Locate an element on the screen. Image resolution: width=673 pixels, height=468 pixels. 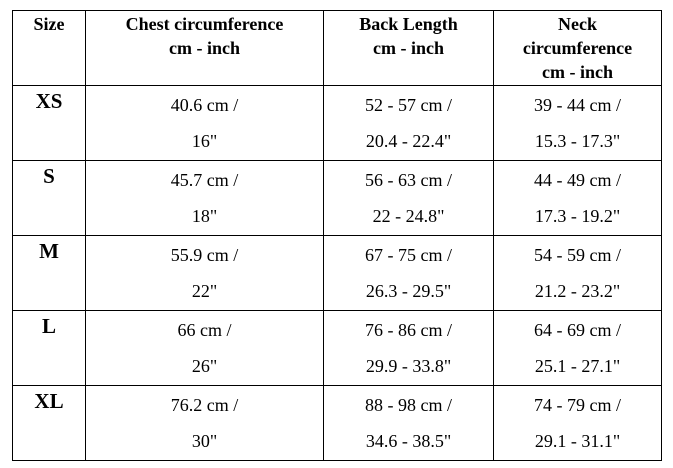
cell-line: 44 - 49 cm / is located at coordinates (577, 180).